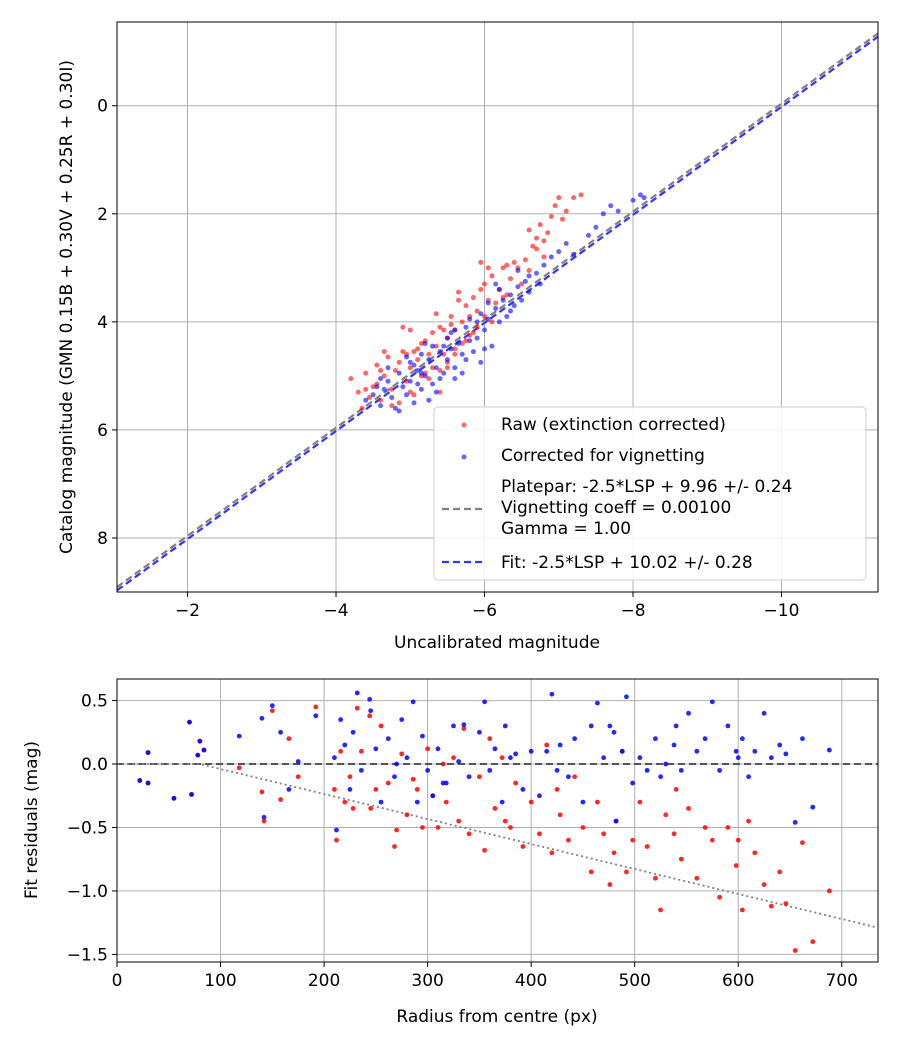  Describe the element at coordinates (531, 981) in the screenshot. I see `x-tick-label: 400` at that location.